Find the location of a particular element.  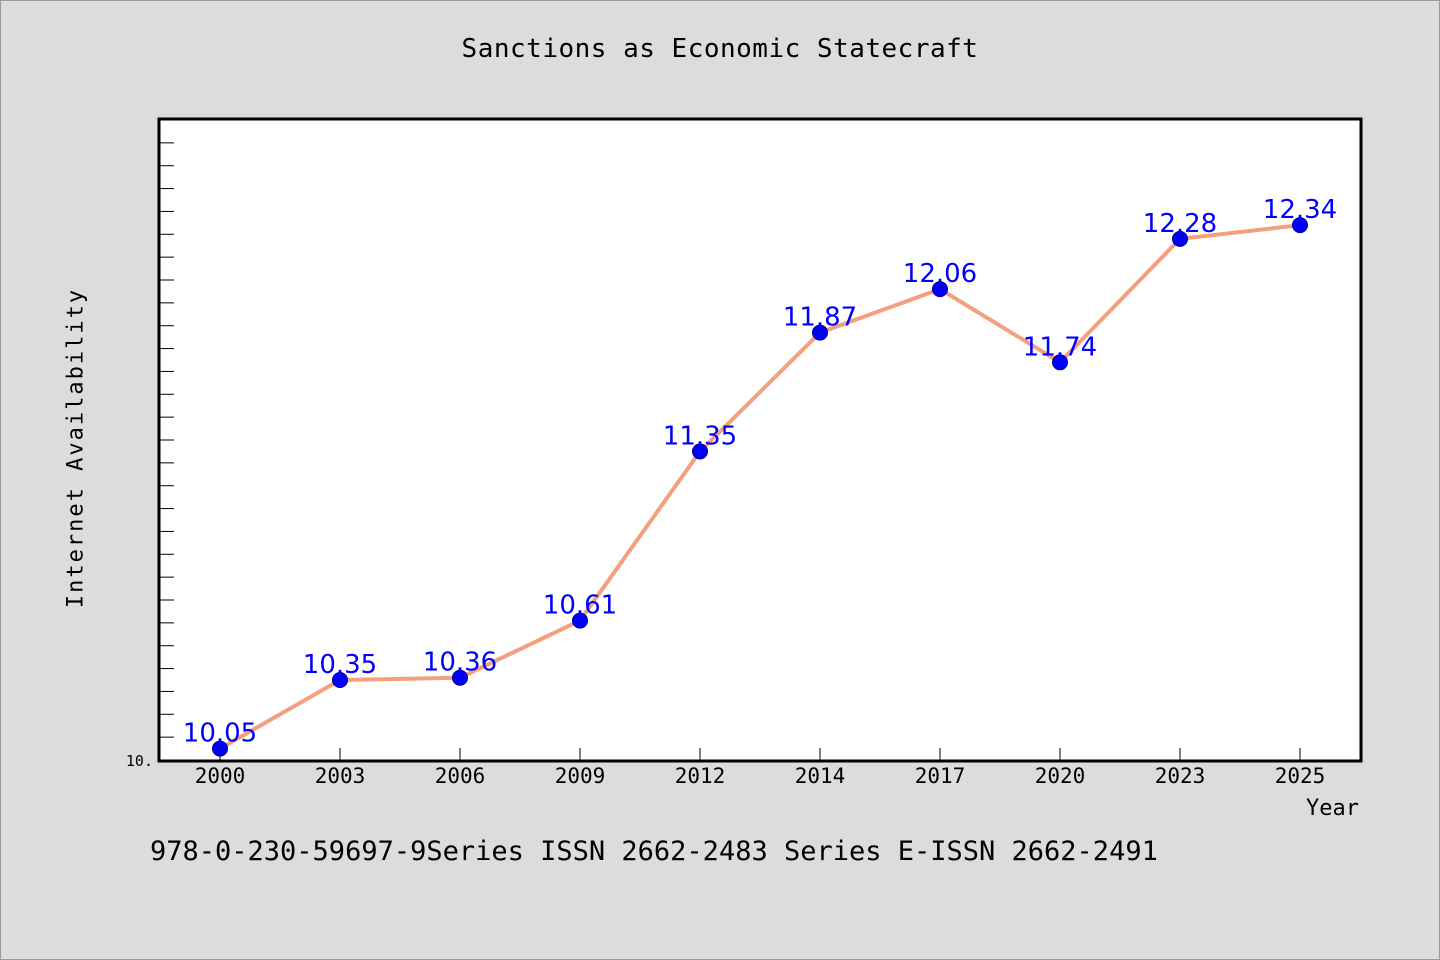

x-tick-label: 2000 is located at coordinates (220, 776).